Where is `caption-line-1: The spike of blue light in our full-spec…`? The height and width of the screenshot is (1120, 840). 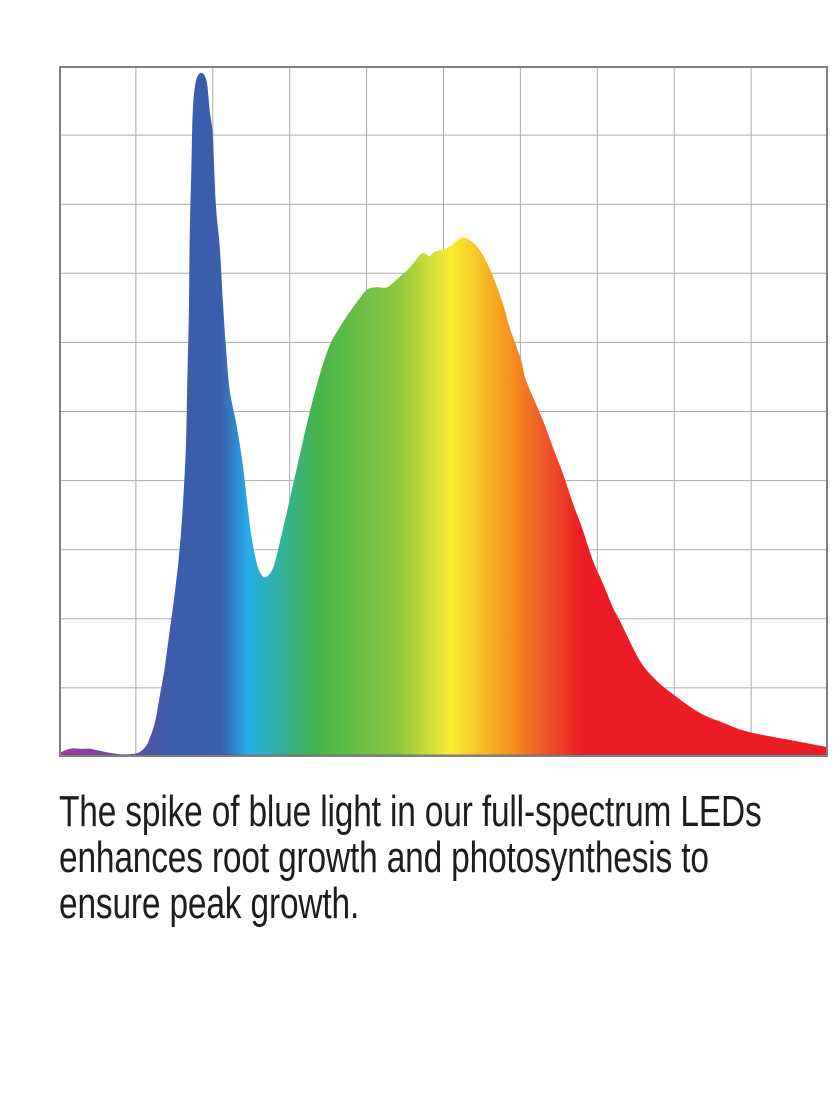 caption-line-1: The spike of blue light in our full-spec… is located at coordinates (410, 811).